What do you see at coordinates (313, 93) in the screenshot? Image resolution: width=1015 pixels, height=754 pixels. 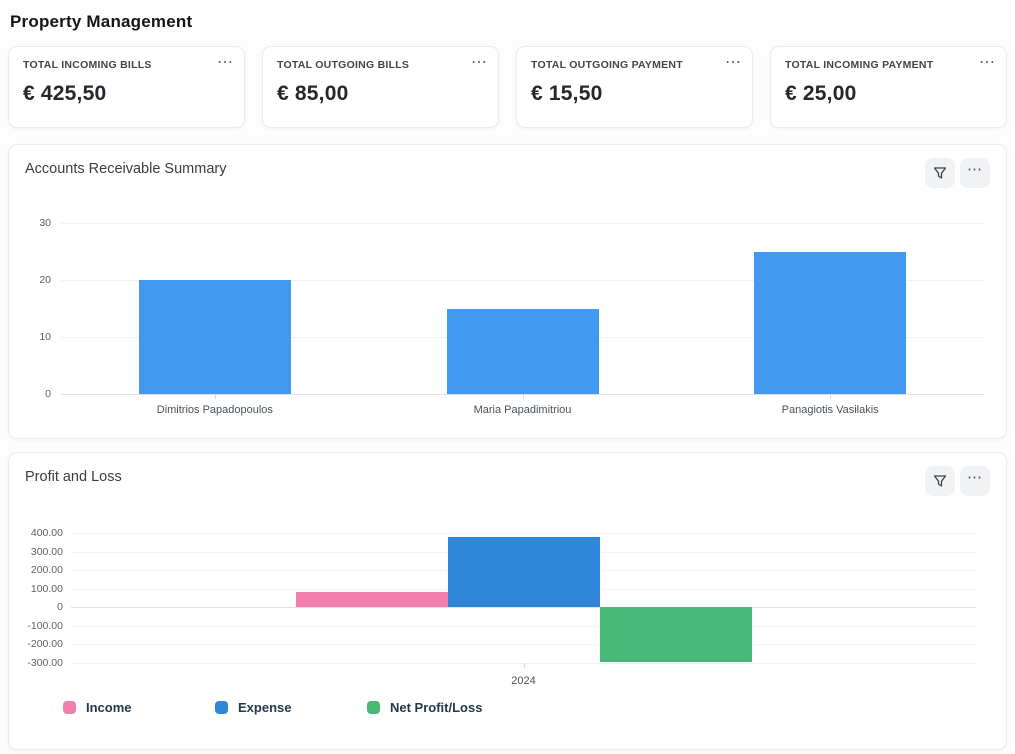 I see `kpi-value: € 85,00` at bounding box center [313, 93].